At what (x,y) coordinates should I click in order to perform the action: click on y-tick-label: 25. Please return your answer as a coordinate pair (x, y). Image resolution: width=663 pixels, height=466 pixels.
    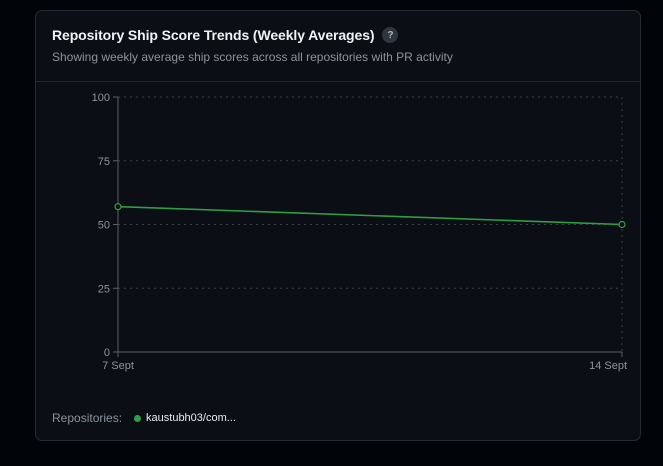
    Looking at the image, I should click on (104, 289).